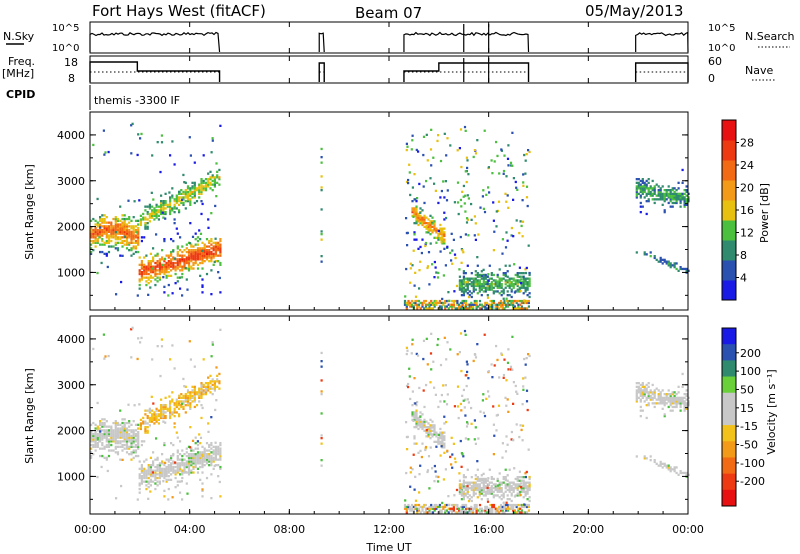 This screenshot has height=554, width=800. I want to click on power-colorbar-tick: 8, so click(743, 255).